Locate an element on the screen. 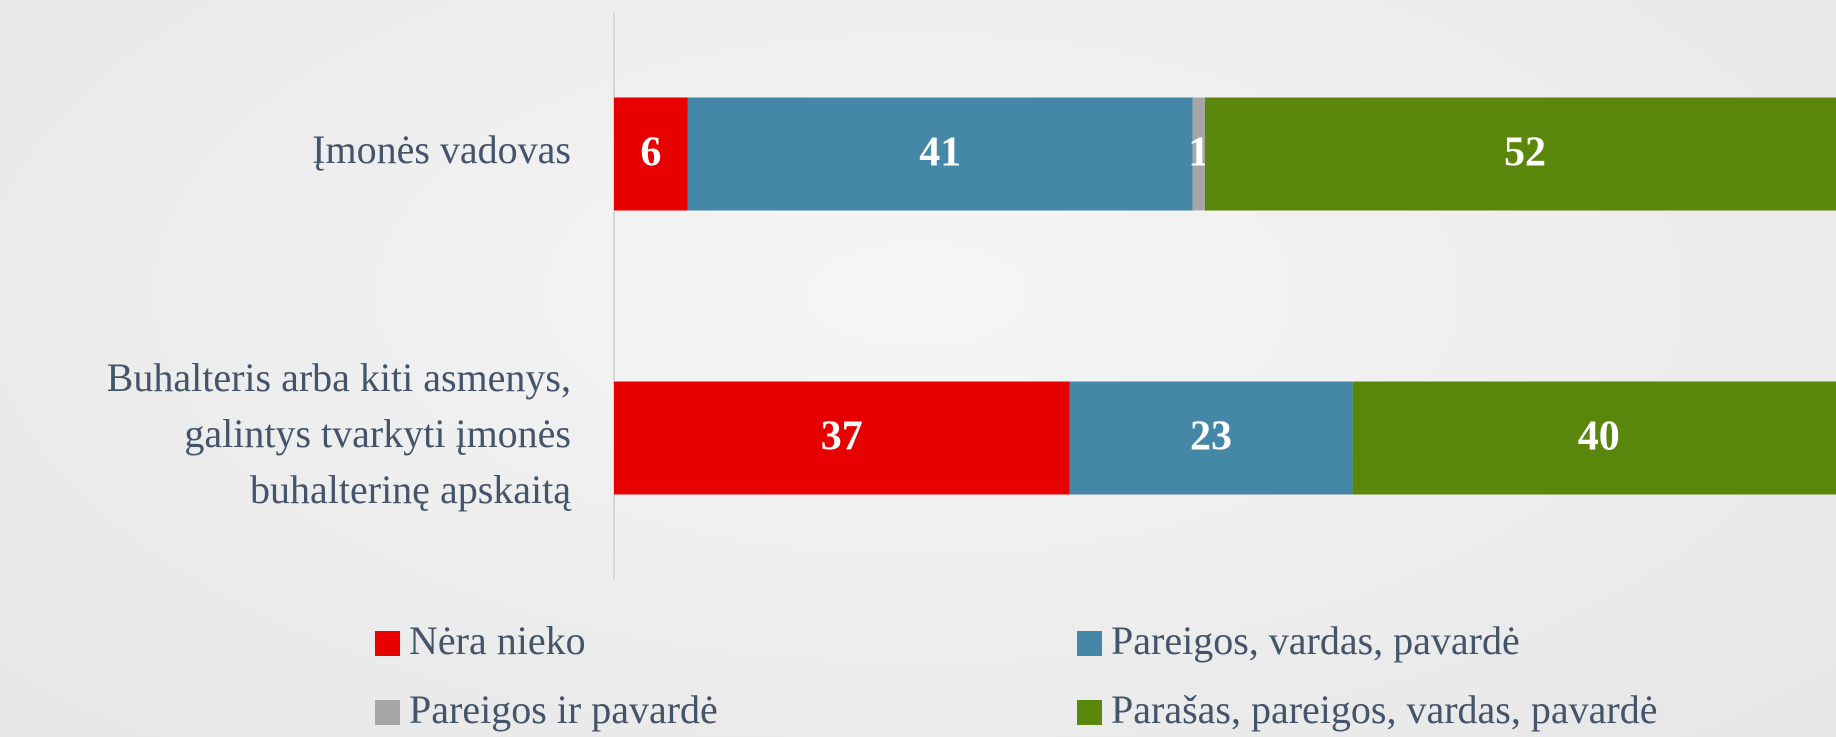 This screenshot has height=737, width=1836. data-label: 37 is located at coordinates (842, 437).